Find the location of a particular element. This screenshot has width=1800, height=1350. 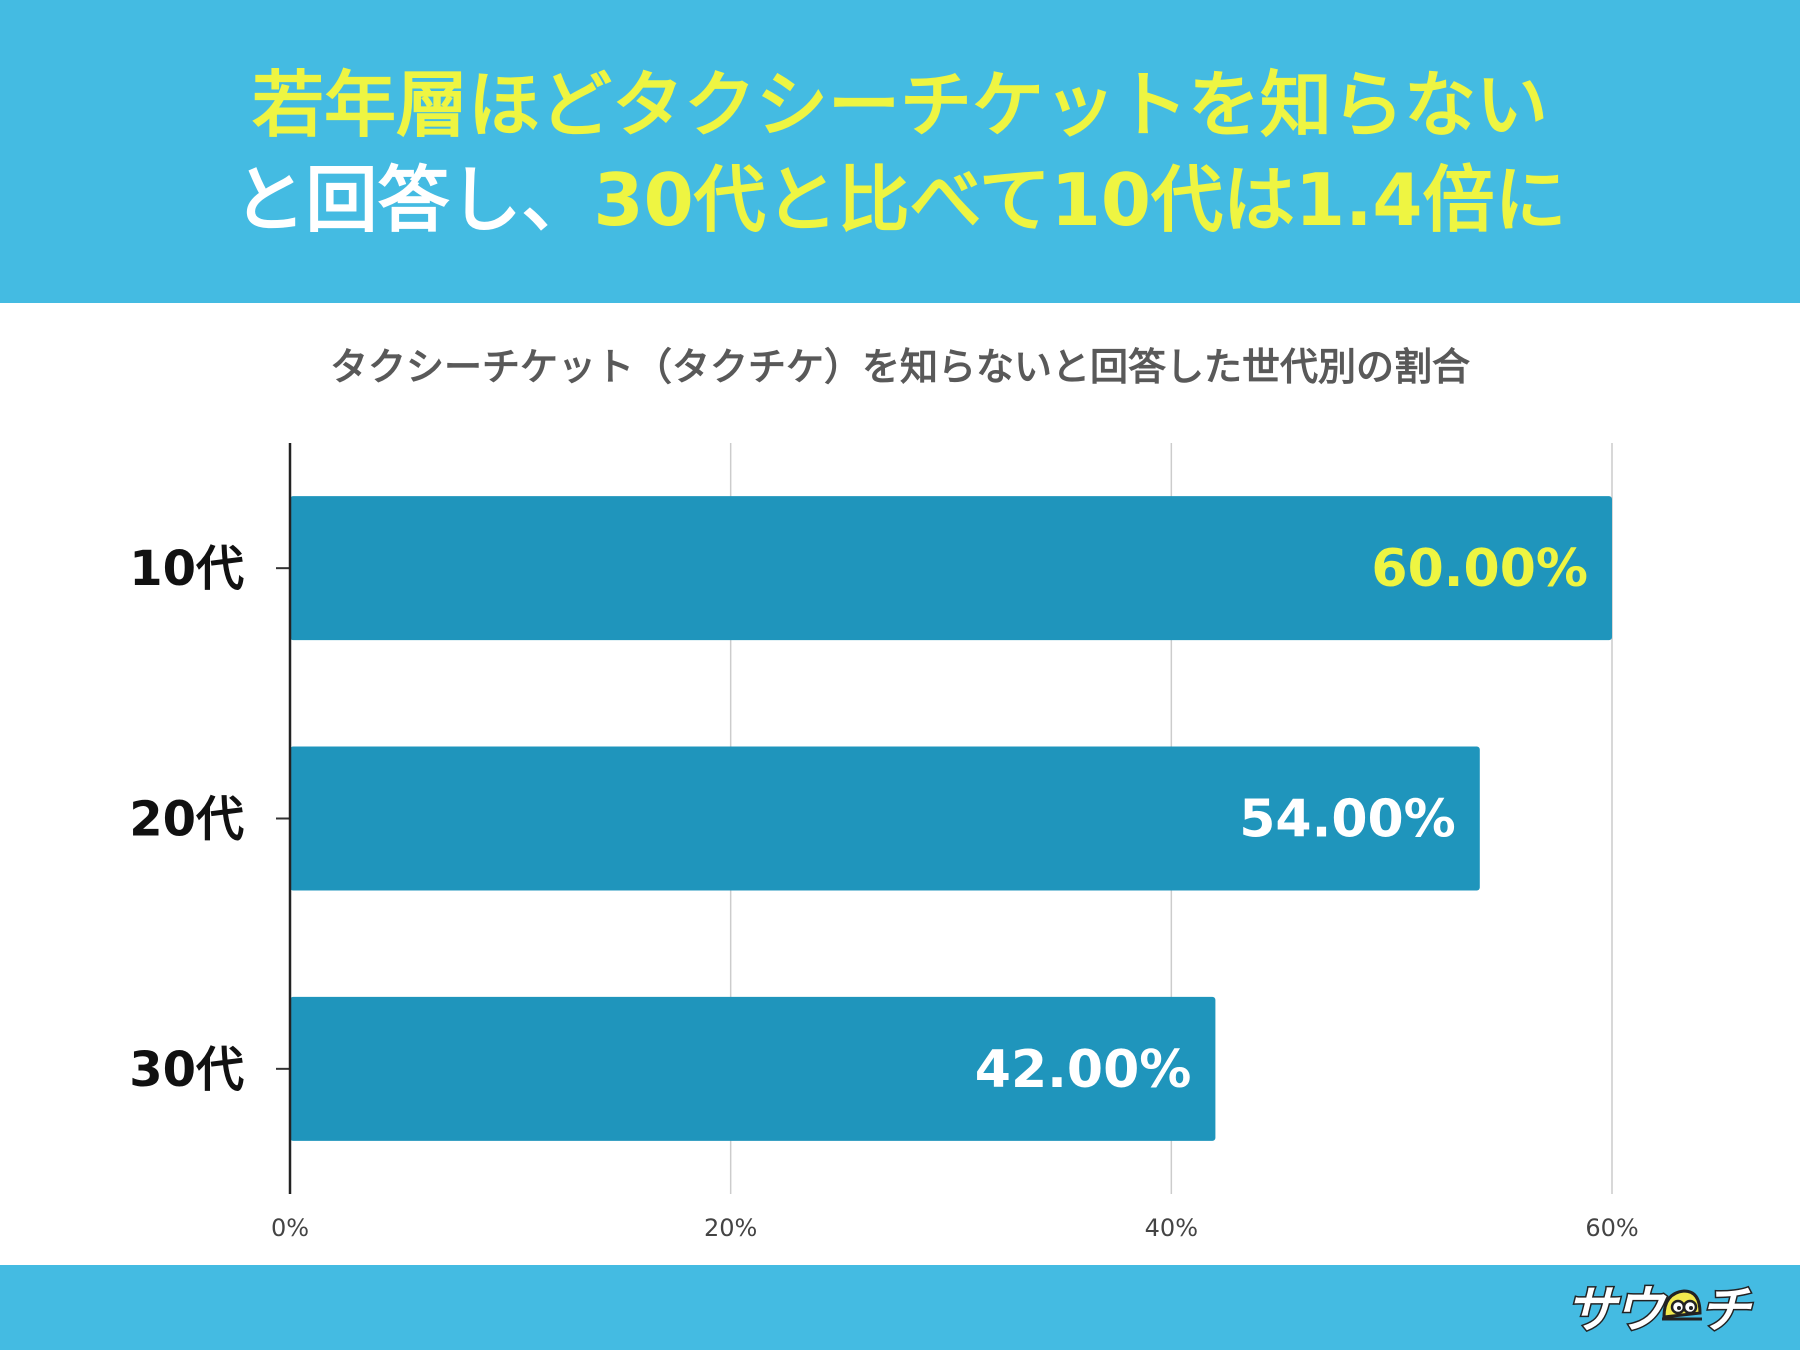

data-label: 60.00% is located at coordinates (1479, 569).